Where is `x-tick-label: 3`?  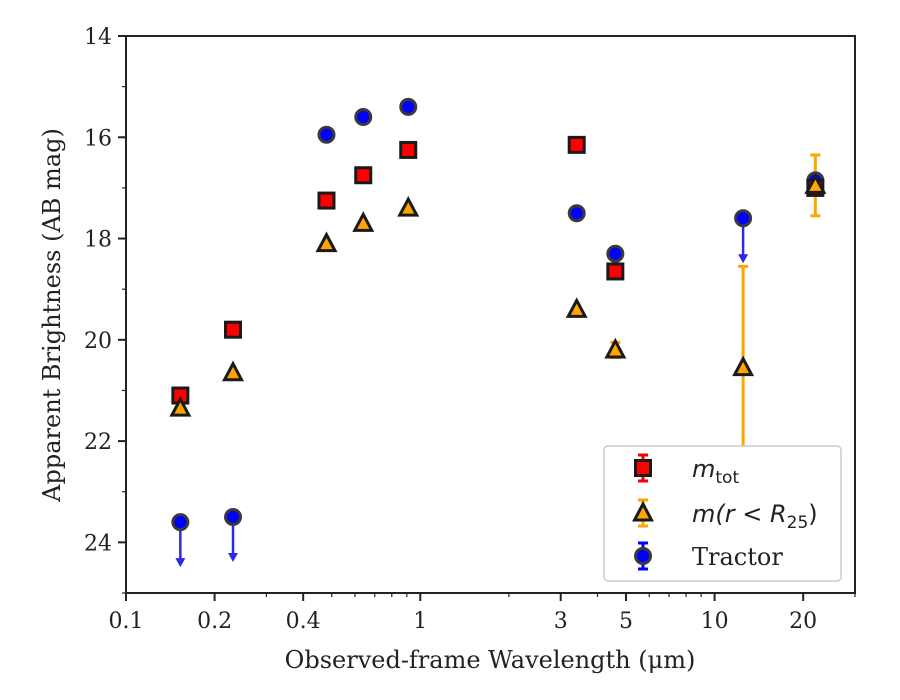
x-tick-label: 3 is located at coordinates (561, 621).